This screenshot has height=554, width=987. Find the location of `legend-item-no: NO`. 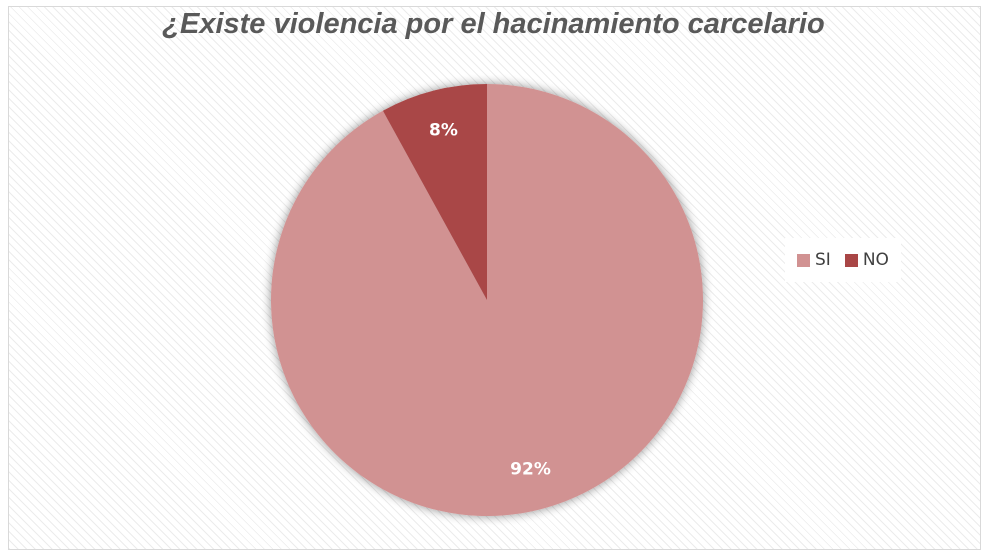

legend-item-no: NO is located at coordinates (866, 260).